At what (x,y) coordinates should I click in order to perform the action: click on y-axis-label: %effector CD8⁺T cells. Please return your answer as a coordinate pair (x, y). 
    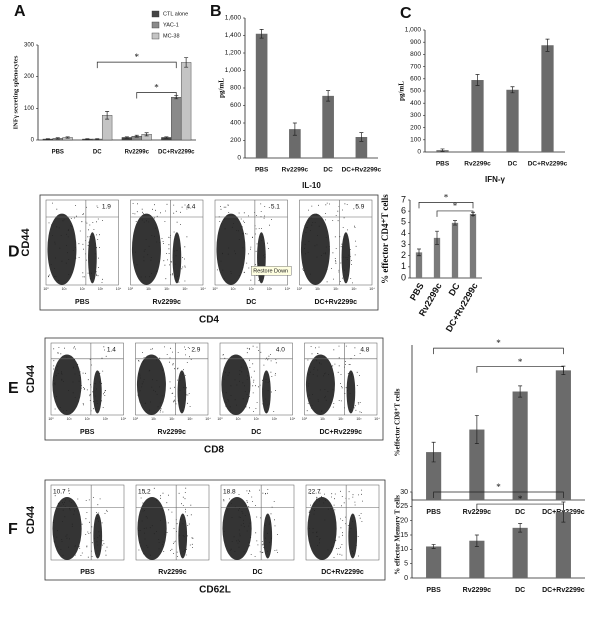
    Looking at the image, I should click on (398, 422).